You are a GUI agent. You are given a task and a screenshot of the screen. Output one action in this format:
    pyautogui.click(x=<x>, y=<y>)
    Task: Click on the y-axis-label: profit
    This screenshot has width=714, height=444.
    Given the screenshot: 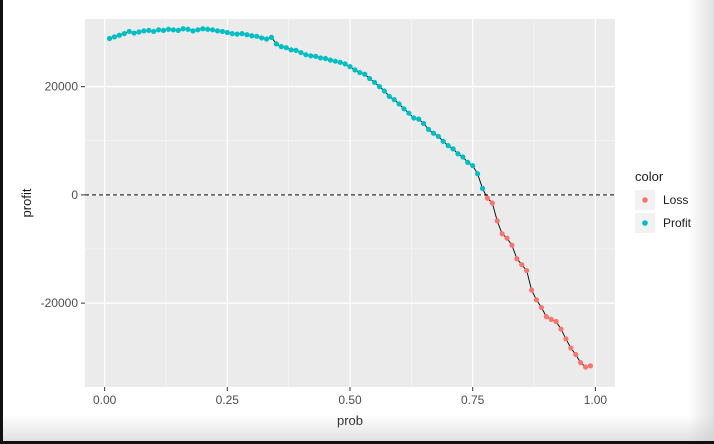 What is the action you would take?
    pyautogui.click(x=26, y=202)
    